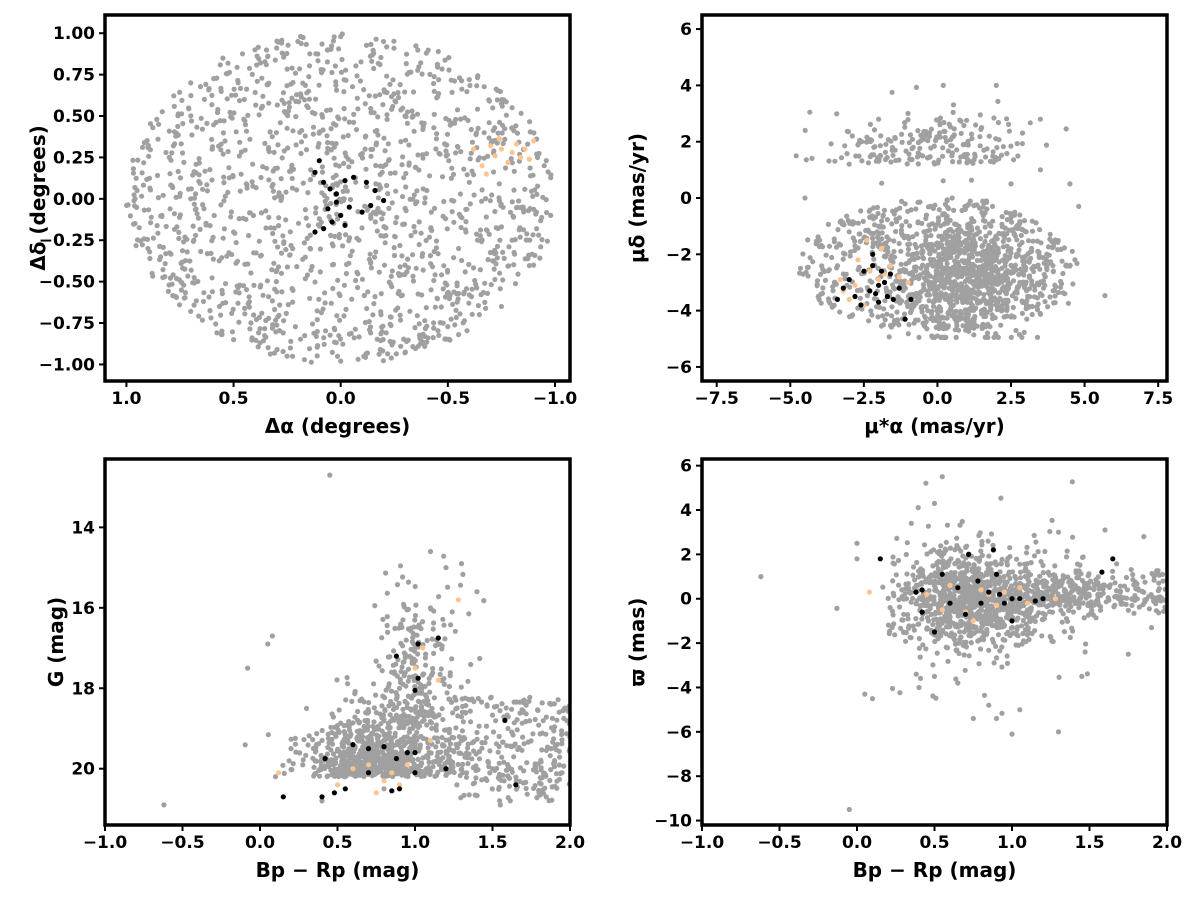 Image resolution: width=1200 pixels, height=900 pixels. Describe the element at coordinates (864, 399) in the screenshot. I see `x-tick-label: −2.5` at that location.